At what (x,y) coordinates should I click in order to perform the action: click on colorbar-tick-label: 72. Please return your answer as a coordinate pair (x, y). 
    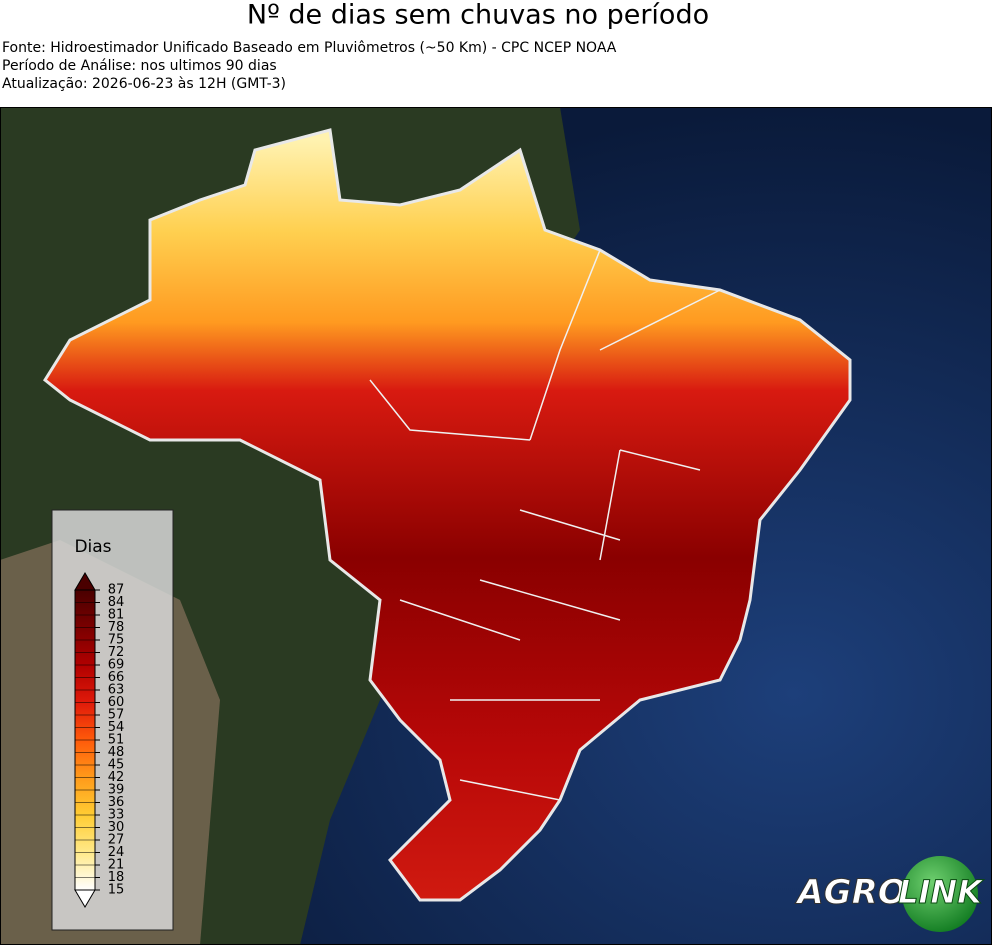
    Looking at the image, I should click on (116, 652).